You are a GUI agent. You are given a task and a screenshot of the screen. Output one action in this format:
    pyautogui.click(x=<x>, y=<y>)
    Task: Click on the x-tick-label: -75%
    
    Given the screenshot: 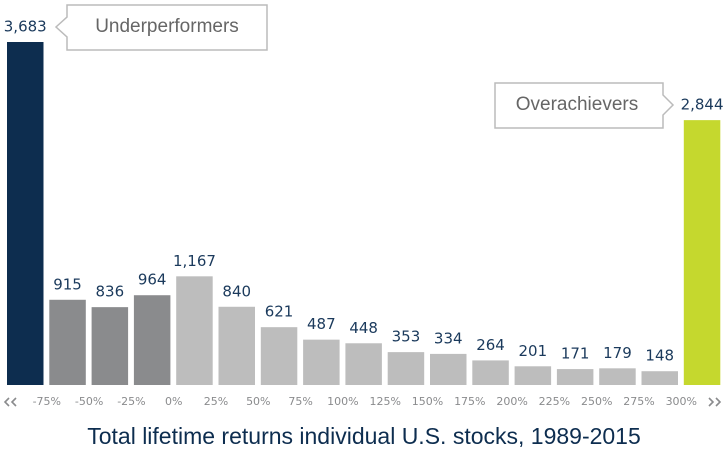 What is the action you would take?
    pyautogui.click(x=47, y=401)
    